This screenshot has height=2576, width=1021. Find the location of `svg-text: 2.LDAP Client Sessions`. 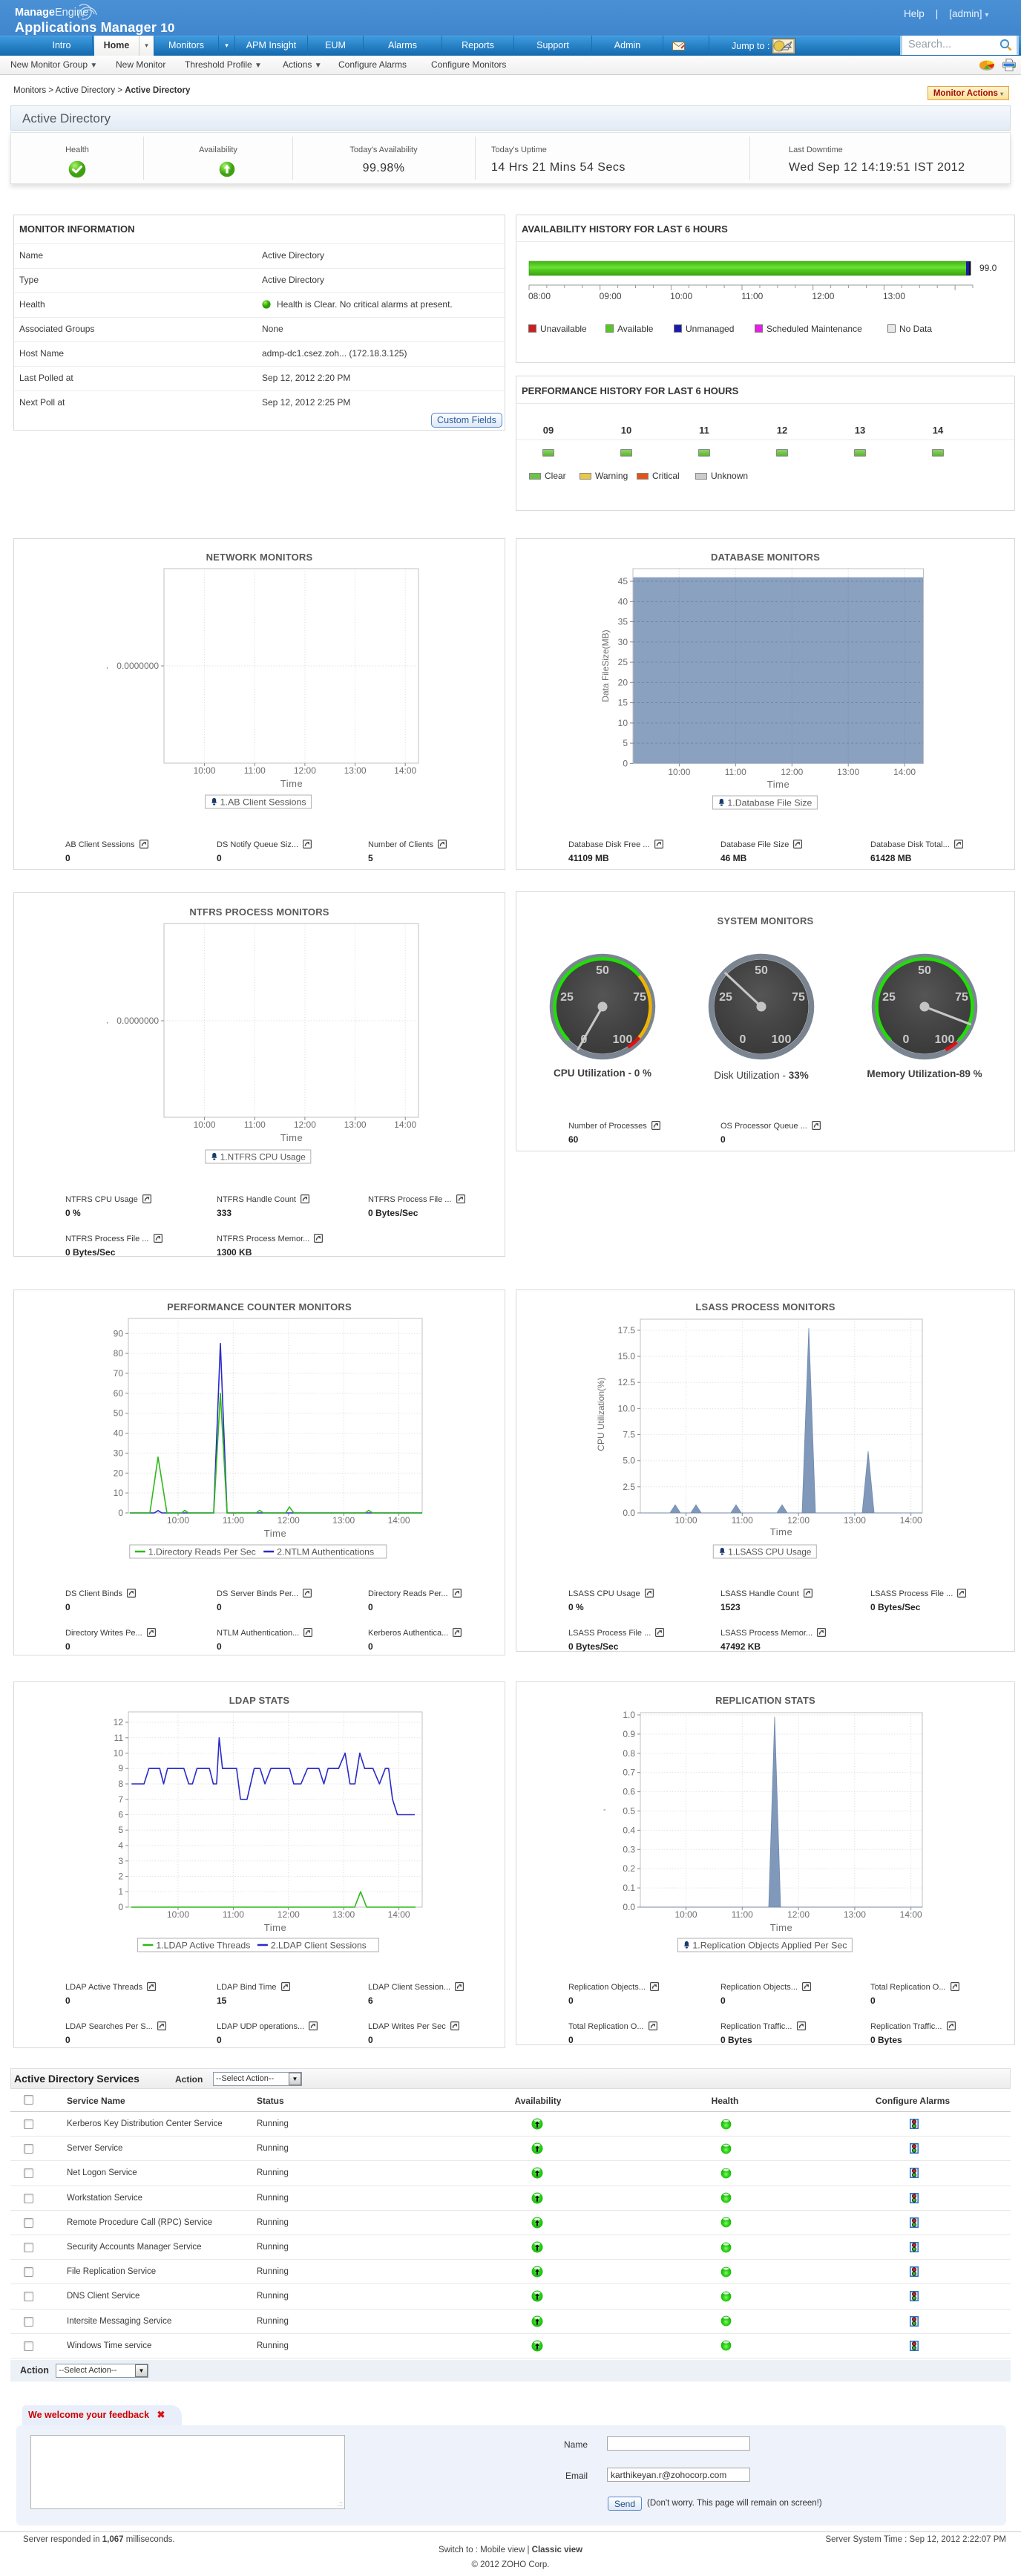

svg-text: 2.LDAP Client Sessions is located at coordinates (319, 1946).